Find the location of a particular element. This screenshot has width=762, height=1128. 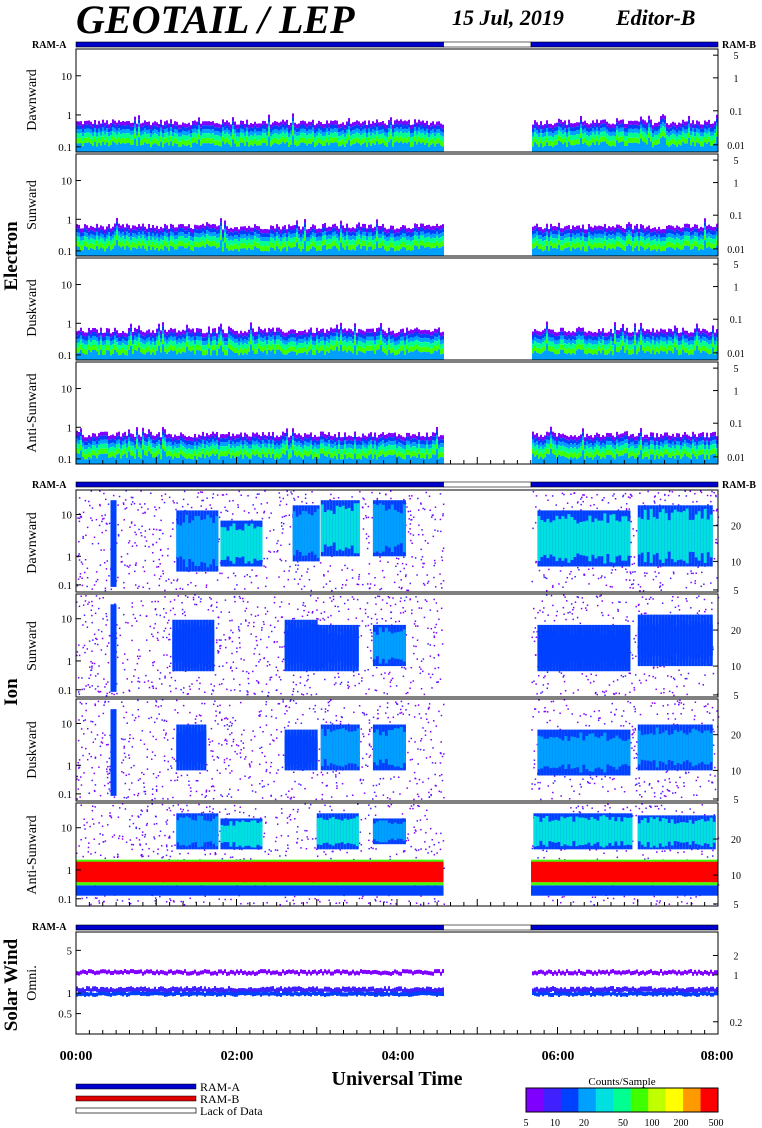

electron-left-axis-3-label-1: 1 is located at coordinates (70, 428).